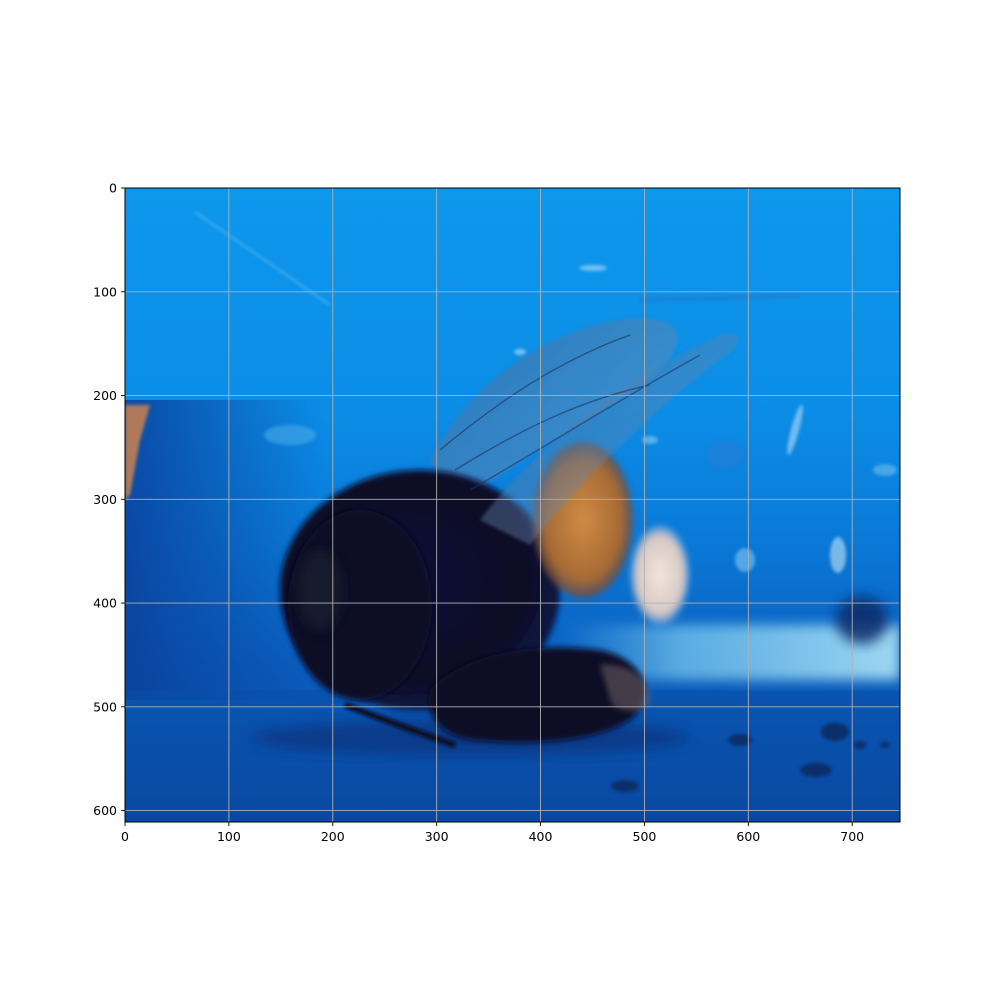 The height and width of the screenshot is (1000, 1000). What do you see at coordinates (229, 836) in the screenshot?
I see `x-tick-label-1: 100` at bounding box center [229, 836].